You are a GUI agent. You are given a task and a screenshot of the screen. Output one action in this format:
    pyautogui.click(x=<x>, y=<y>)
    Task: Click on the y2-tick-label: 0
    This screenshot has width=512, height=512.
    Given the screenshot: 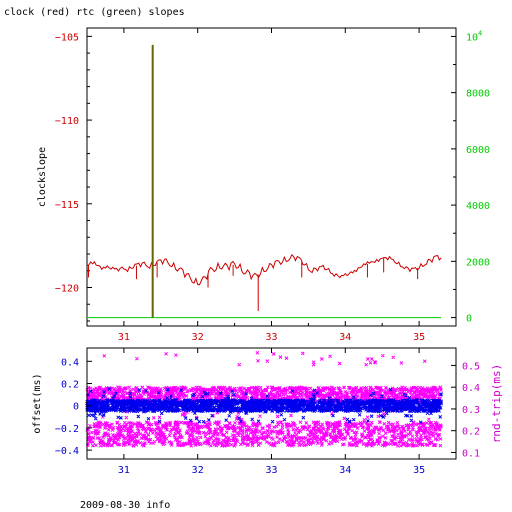 What is the action you would take?
    pyautogui.click(x=469, y=319)
    